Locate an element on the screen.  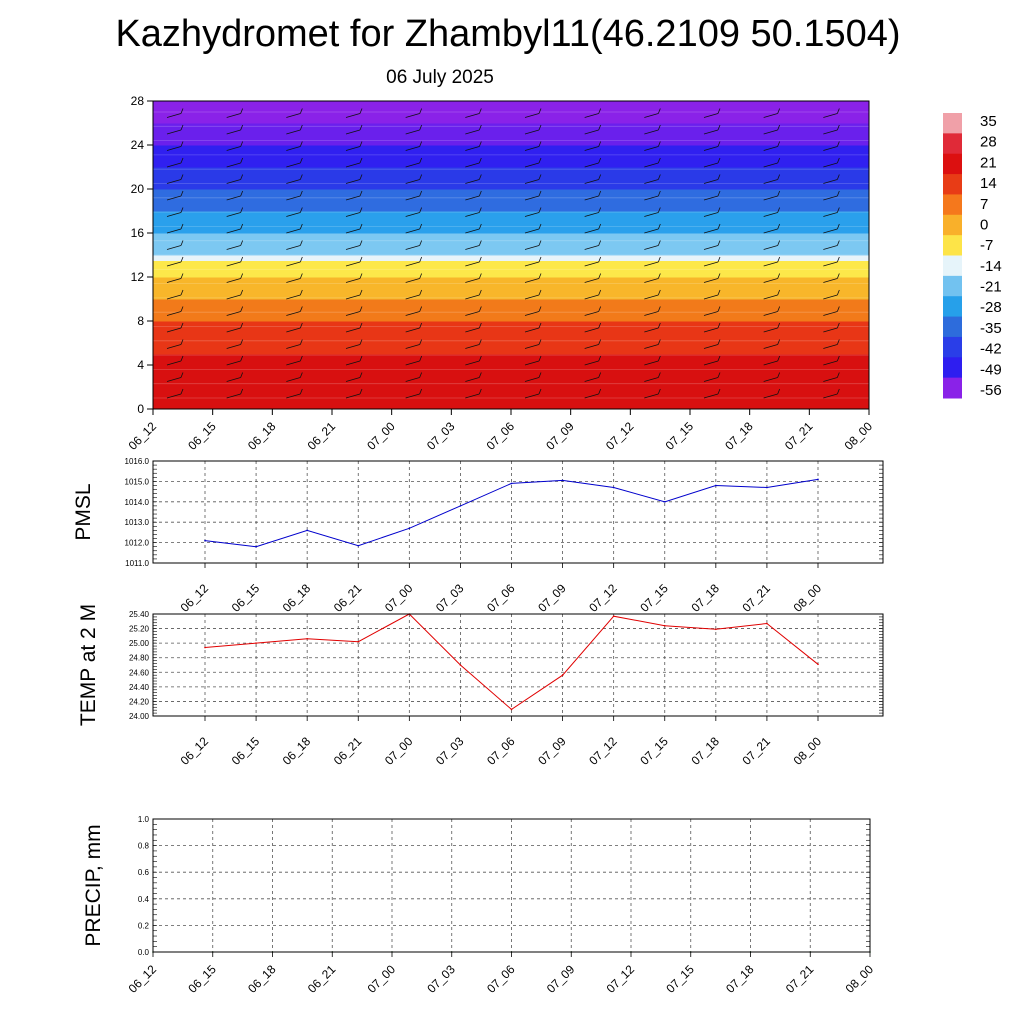
y-tick-label: 1.0 is located at coordinates (144, 819).